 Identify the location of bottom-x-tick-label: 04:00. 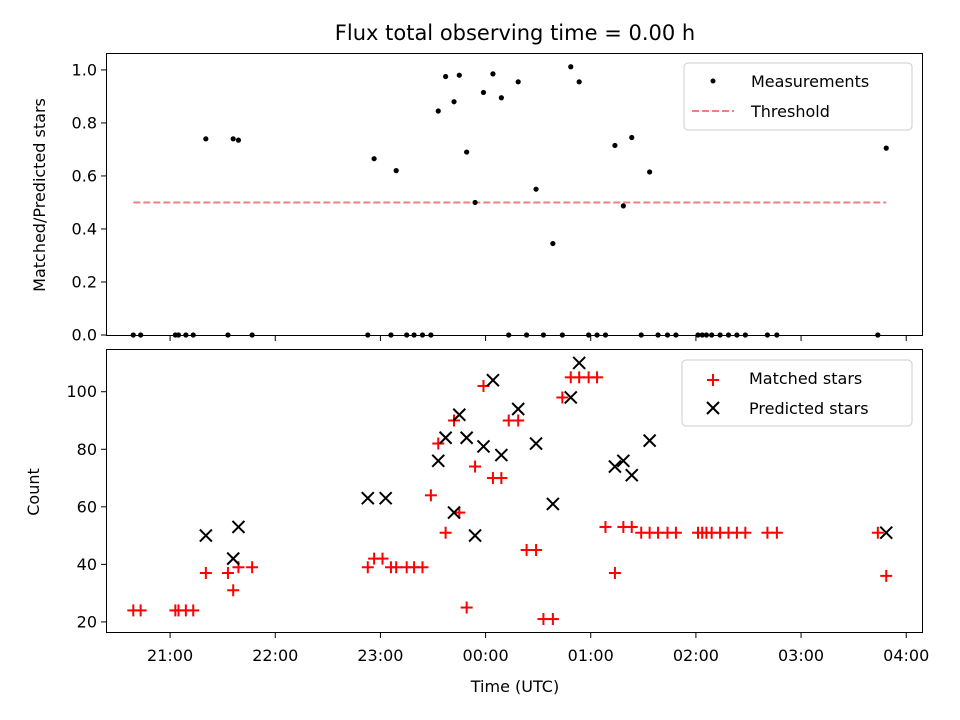
(906, 655).